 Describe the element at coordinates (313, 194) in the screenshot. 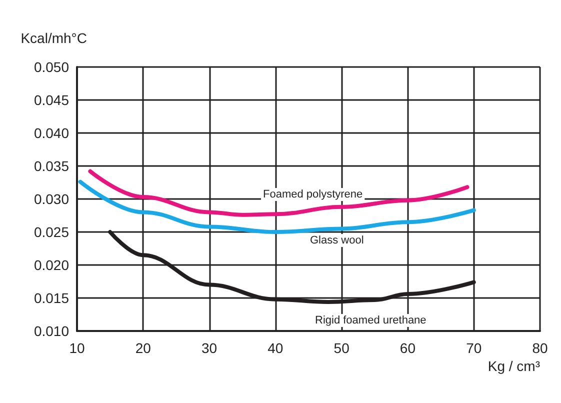

I see `series-label: Foamed polystyrene` at that location.